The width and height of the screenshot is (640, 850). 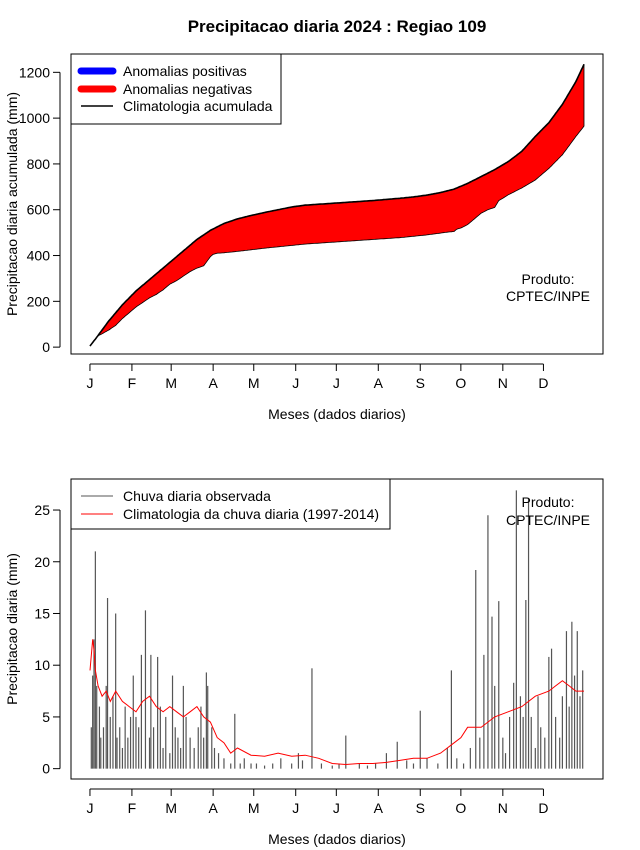 I want to click on bottom-y-tick-label: 0, so click(x=46, y=769).